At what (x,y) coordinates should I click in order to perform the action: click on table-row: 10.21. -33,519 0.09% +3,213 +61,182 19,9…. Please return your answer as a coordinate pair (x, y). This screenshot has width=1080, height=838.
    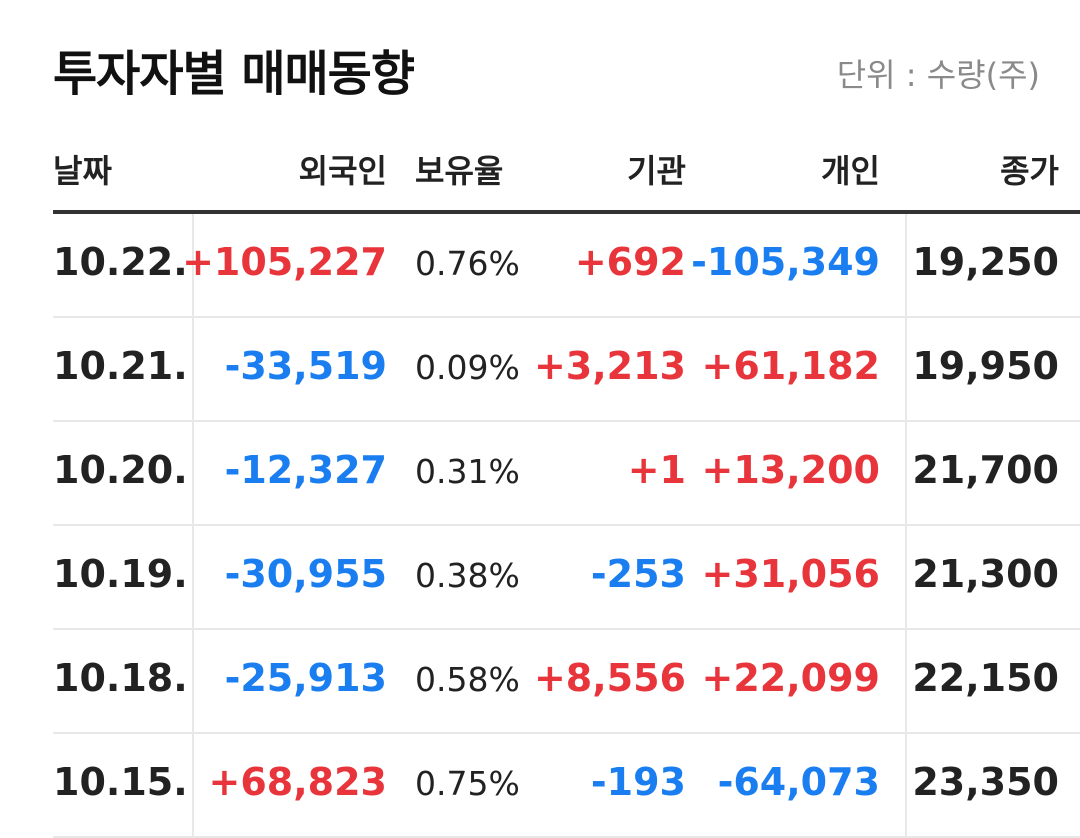
    Looking at the image, I should click on (566, 370).